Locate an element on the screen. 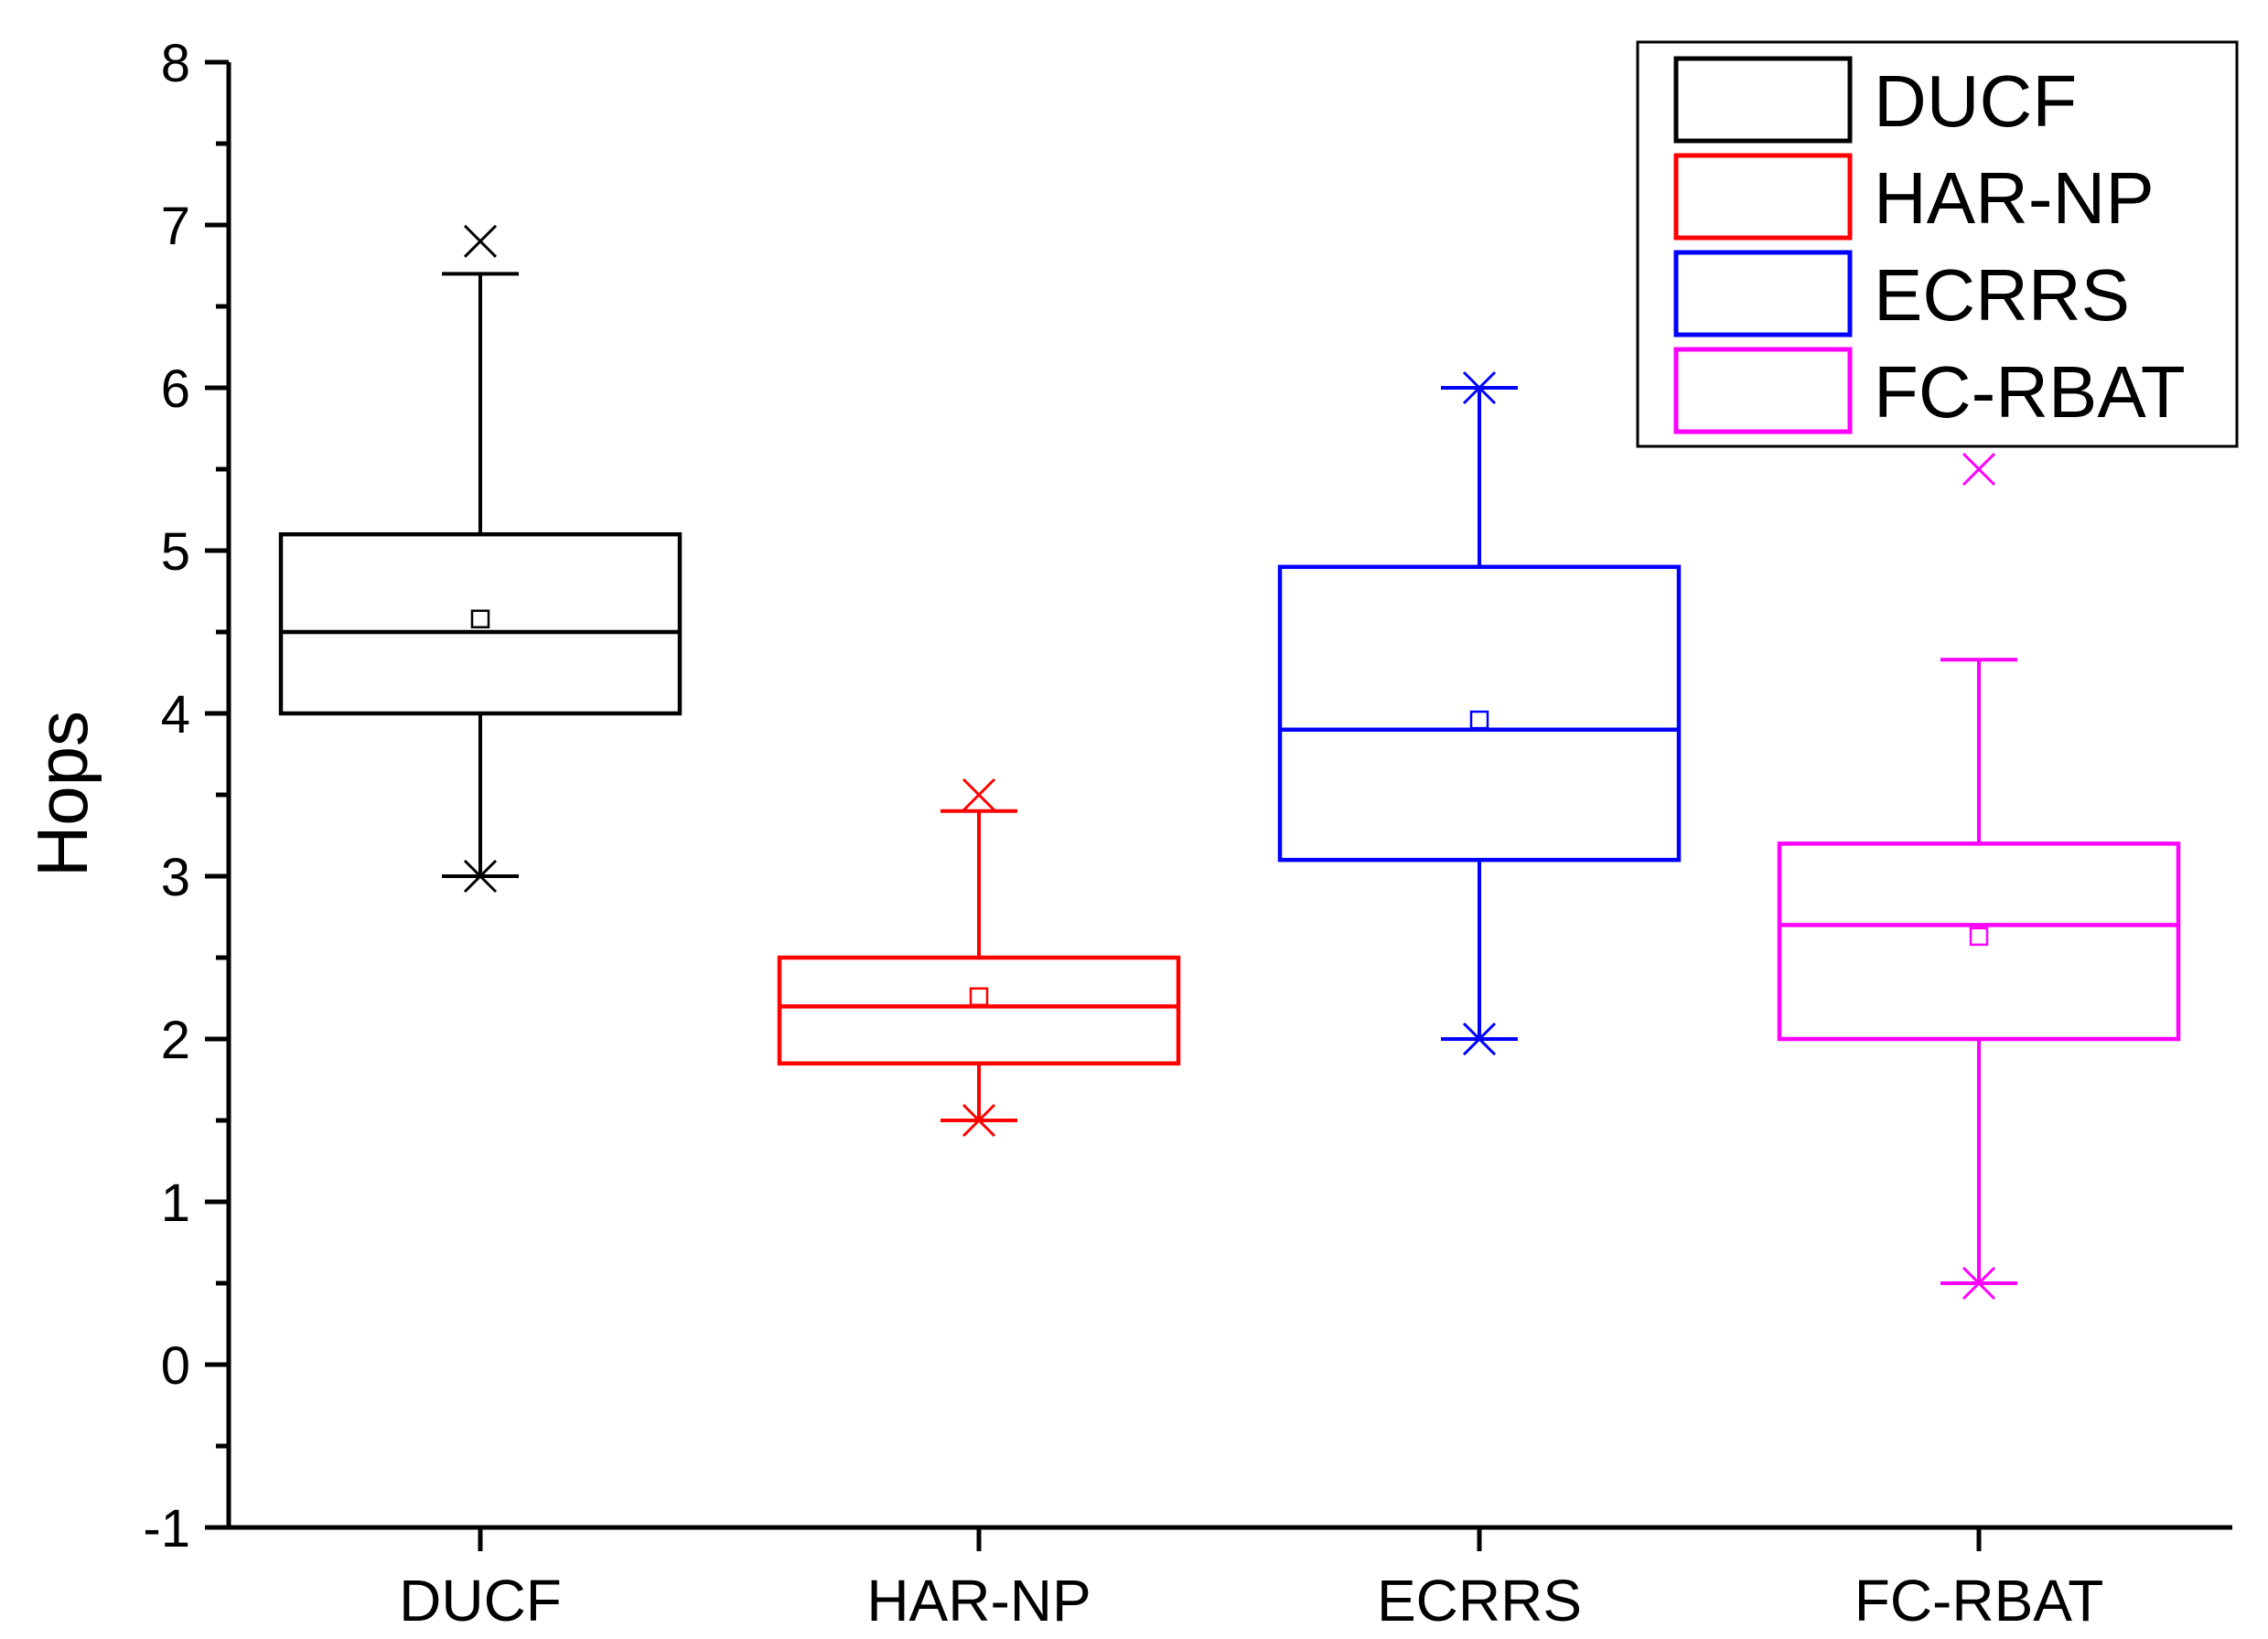  legend-frame is located at coordinates (1938, 244).